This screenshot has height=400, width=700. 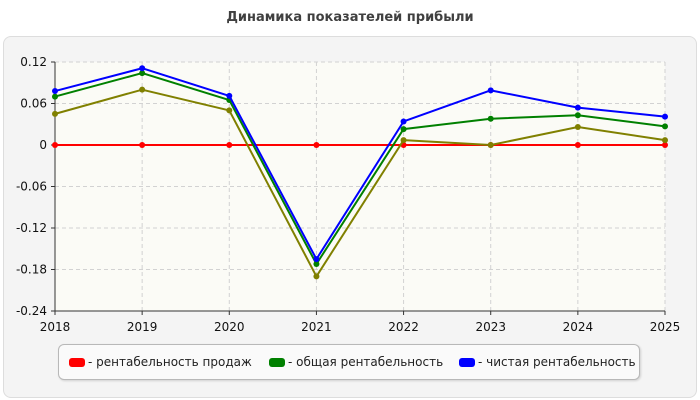 What do you see at coordinates (578, 327) in the screenshot?
I see `x-tick-label: 2024` at bounding box center [578, 327].